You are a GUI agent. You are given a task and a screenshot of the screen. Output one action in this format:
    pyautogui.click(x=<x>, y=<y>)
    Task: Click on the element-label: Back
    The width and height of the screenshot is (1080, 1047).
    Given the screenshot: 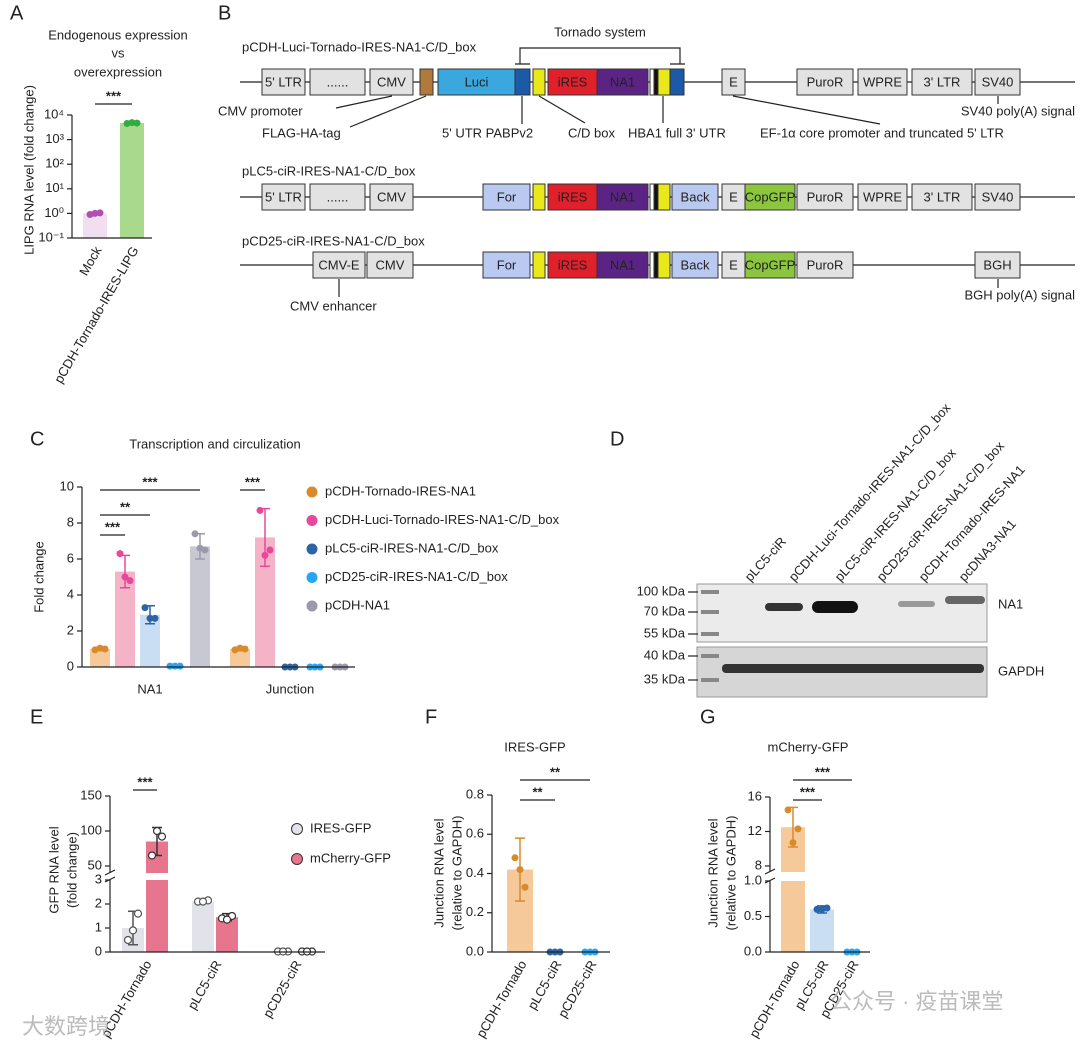 What is the action you would take?
    pyautogui.click(x=695, y=196)
    